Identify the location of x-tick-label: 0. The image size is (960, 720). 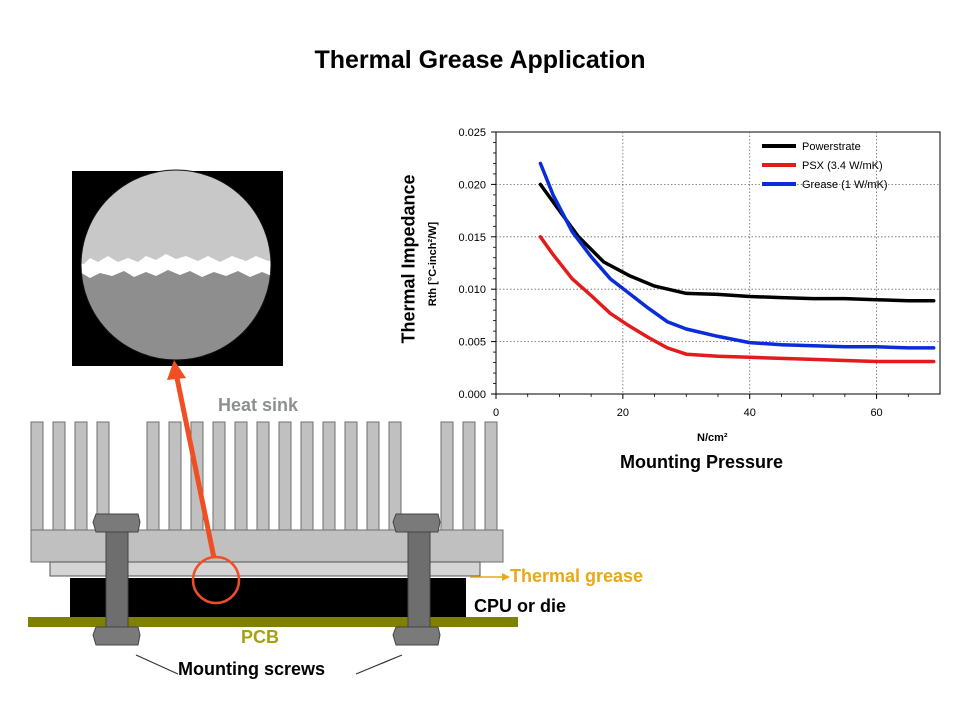
(496, 413).